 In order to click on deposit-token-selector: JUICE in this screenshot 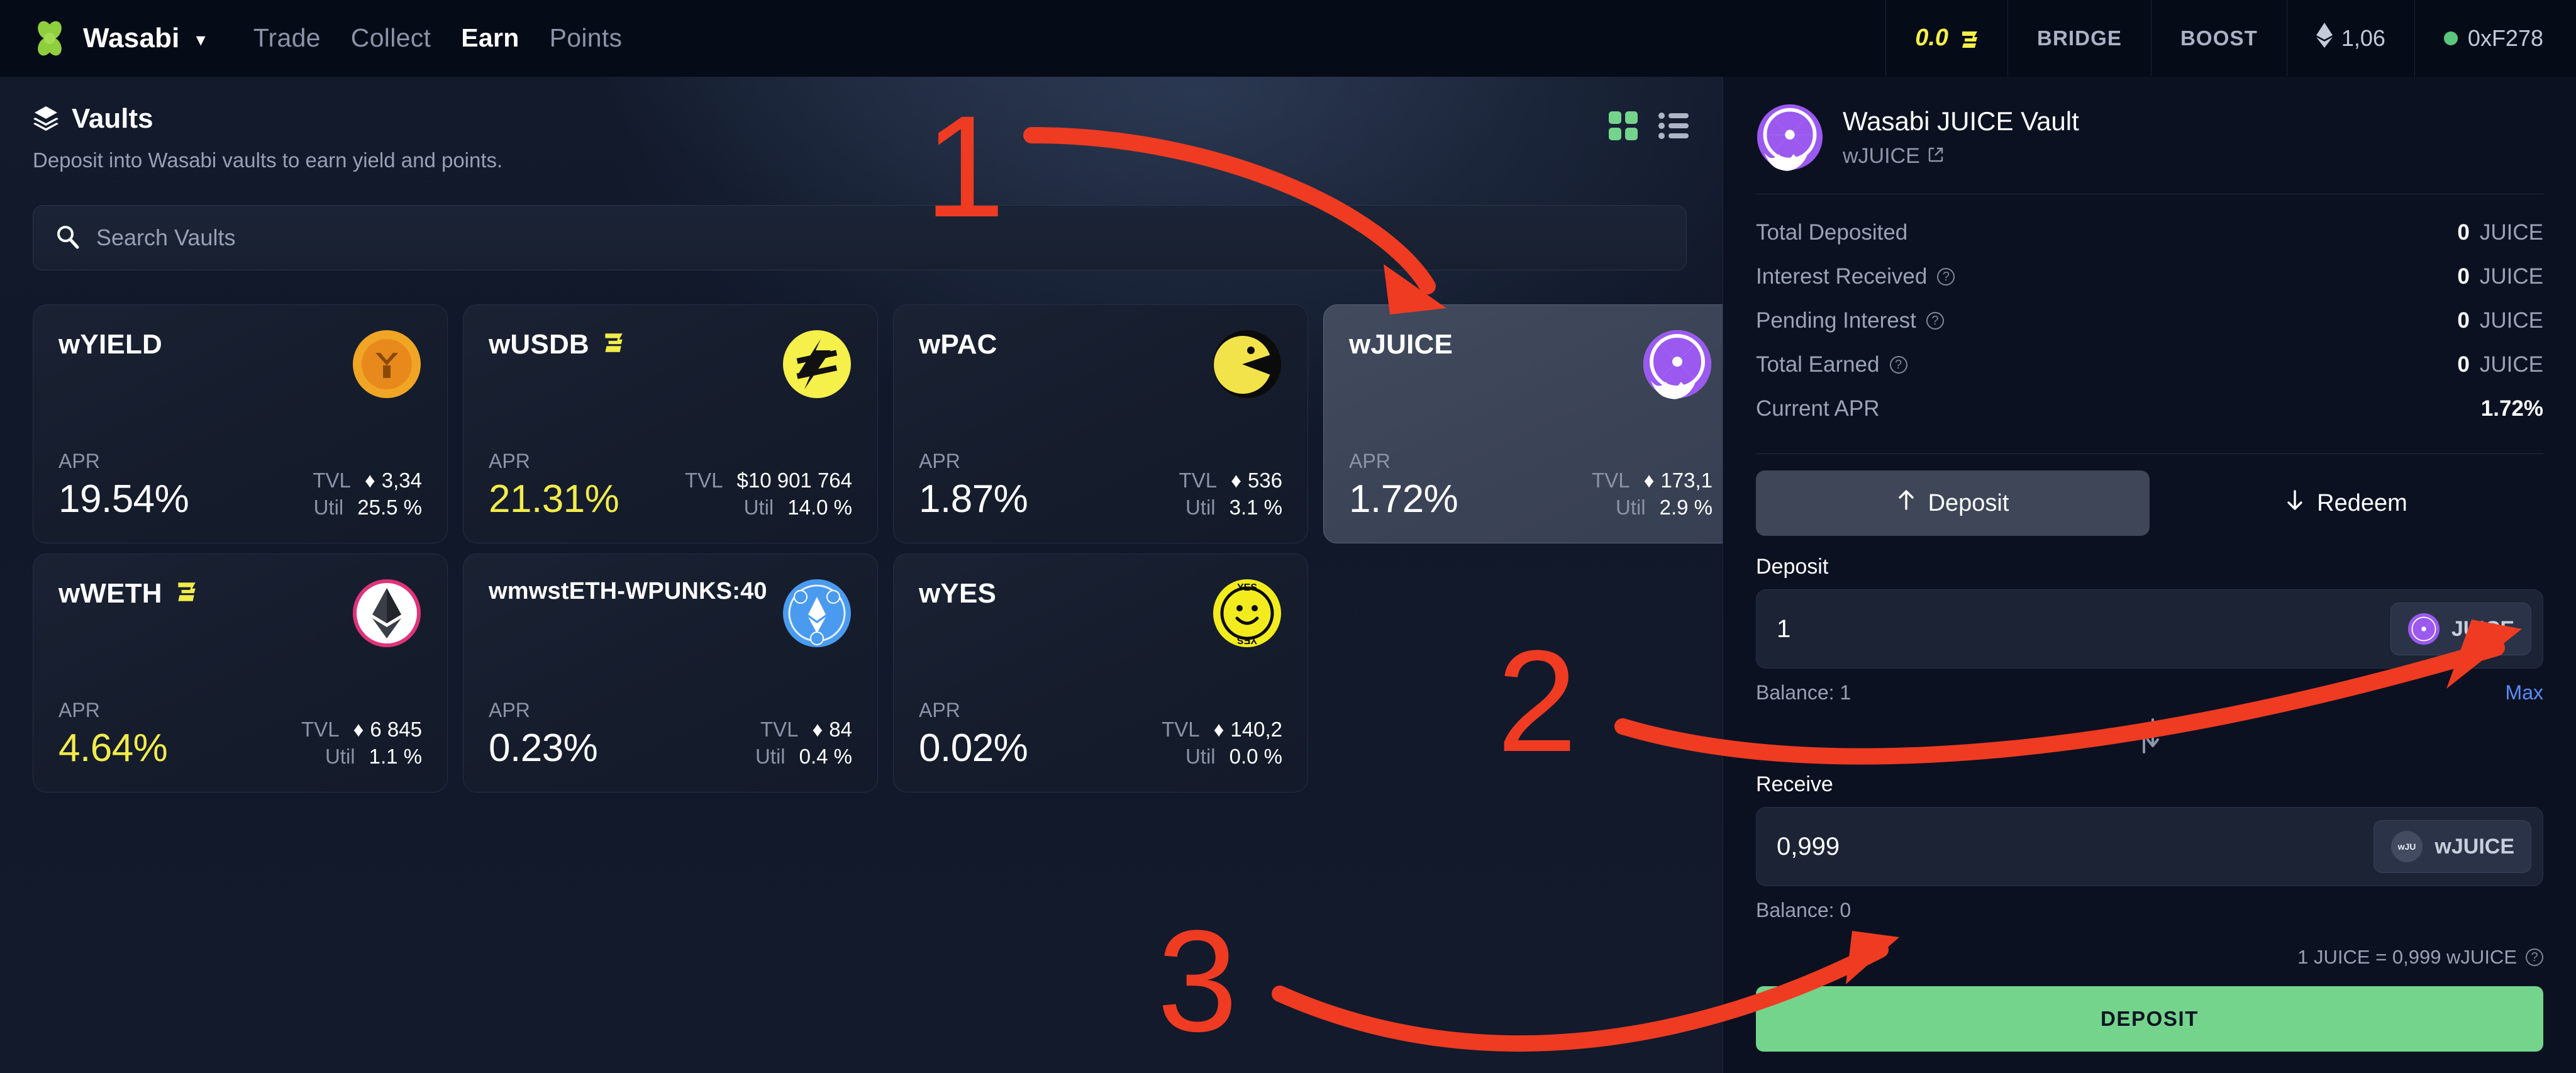, I will do `click(2460, 629)`.